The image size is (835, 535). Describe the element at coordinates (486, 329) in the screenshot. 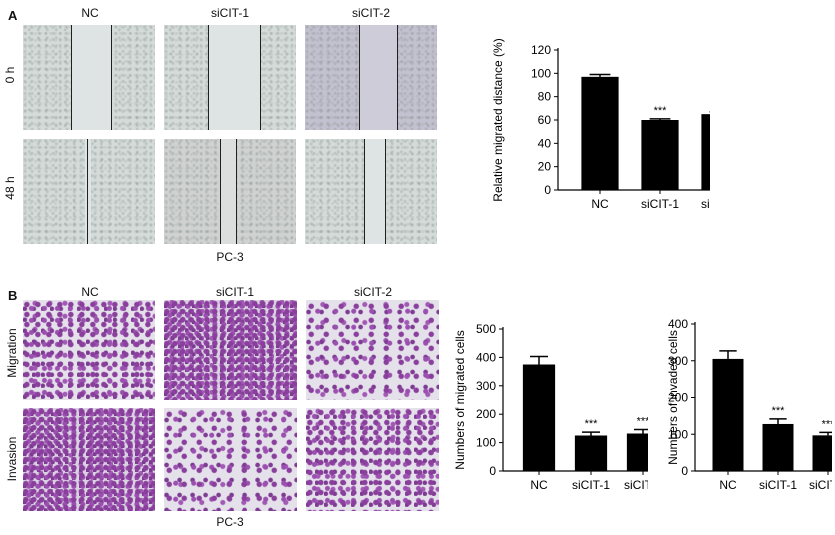

I see `y-tick-label: 500` at that location.